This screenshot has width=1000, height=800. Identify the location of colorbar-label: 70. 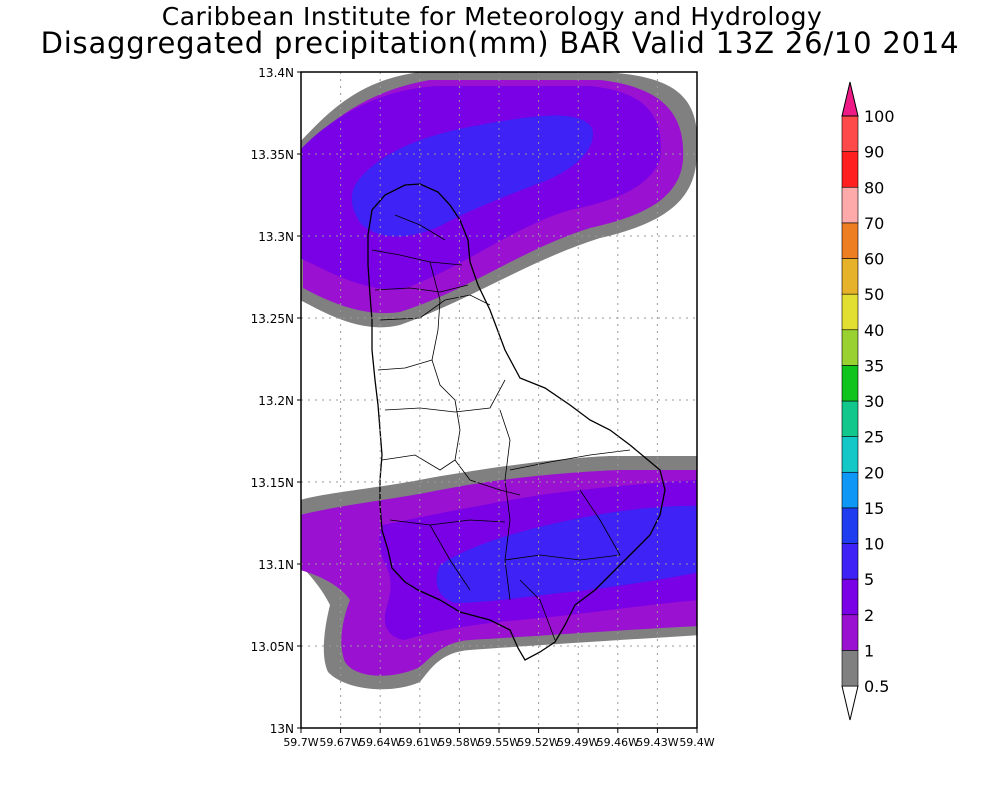
(874, 223).